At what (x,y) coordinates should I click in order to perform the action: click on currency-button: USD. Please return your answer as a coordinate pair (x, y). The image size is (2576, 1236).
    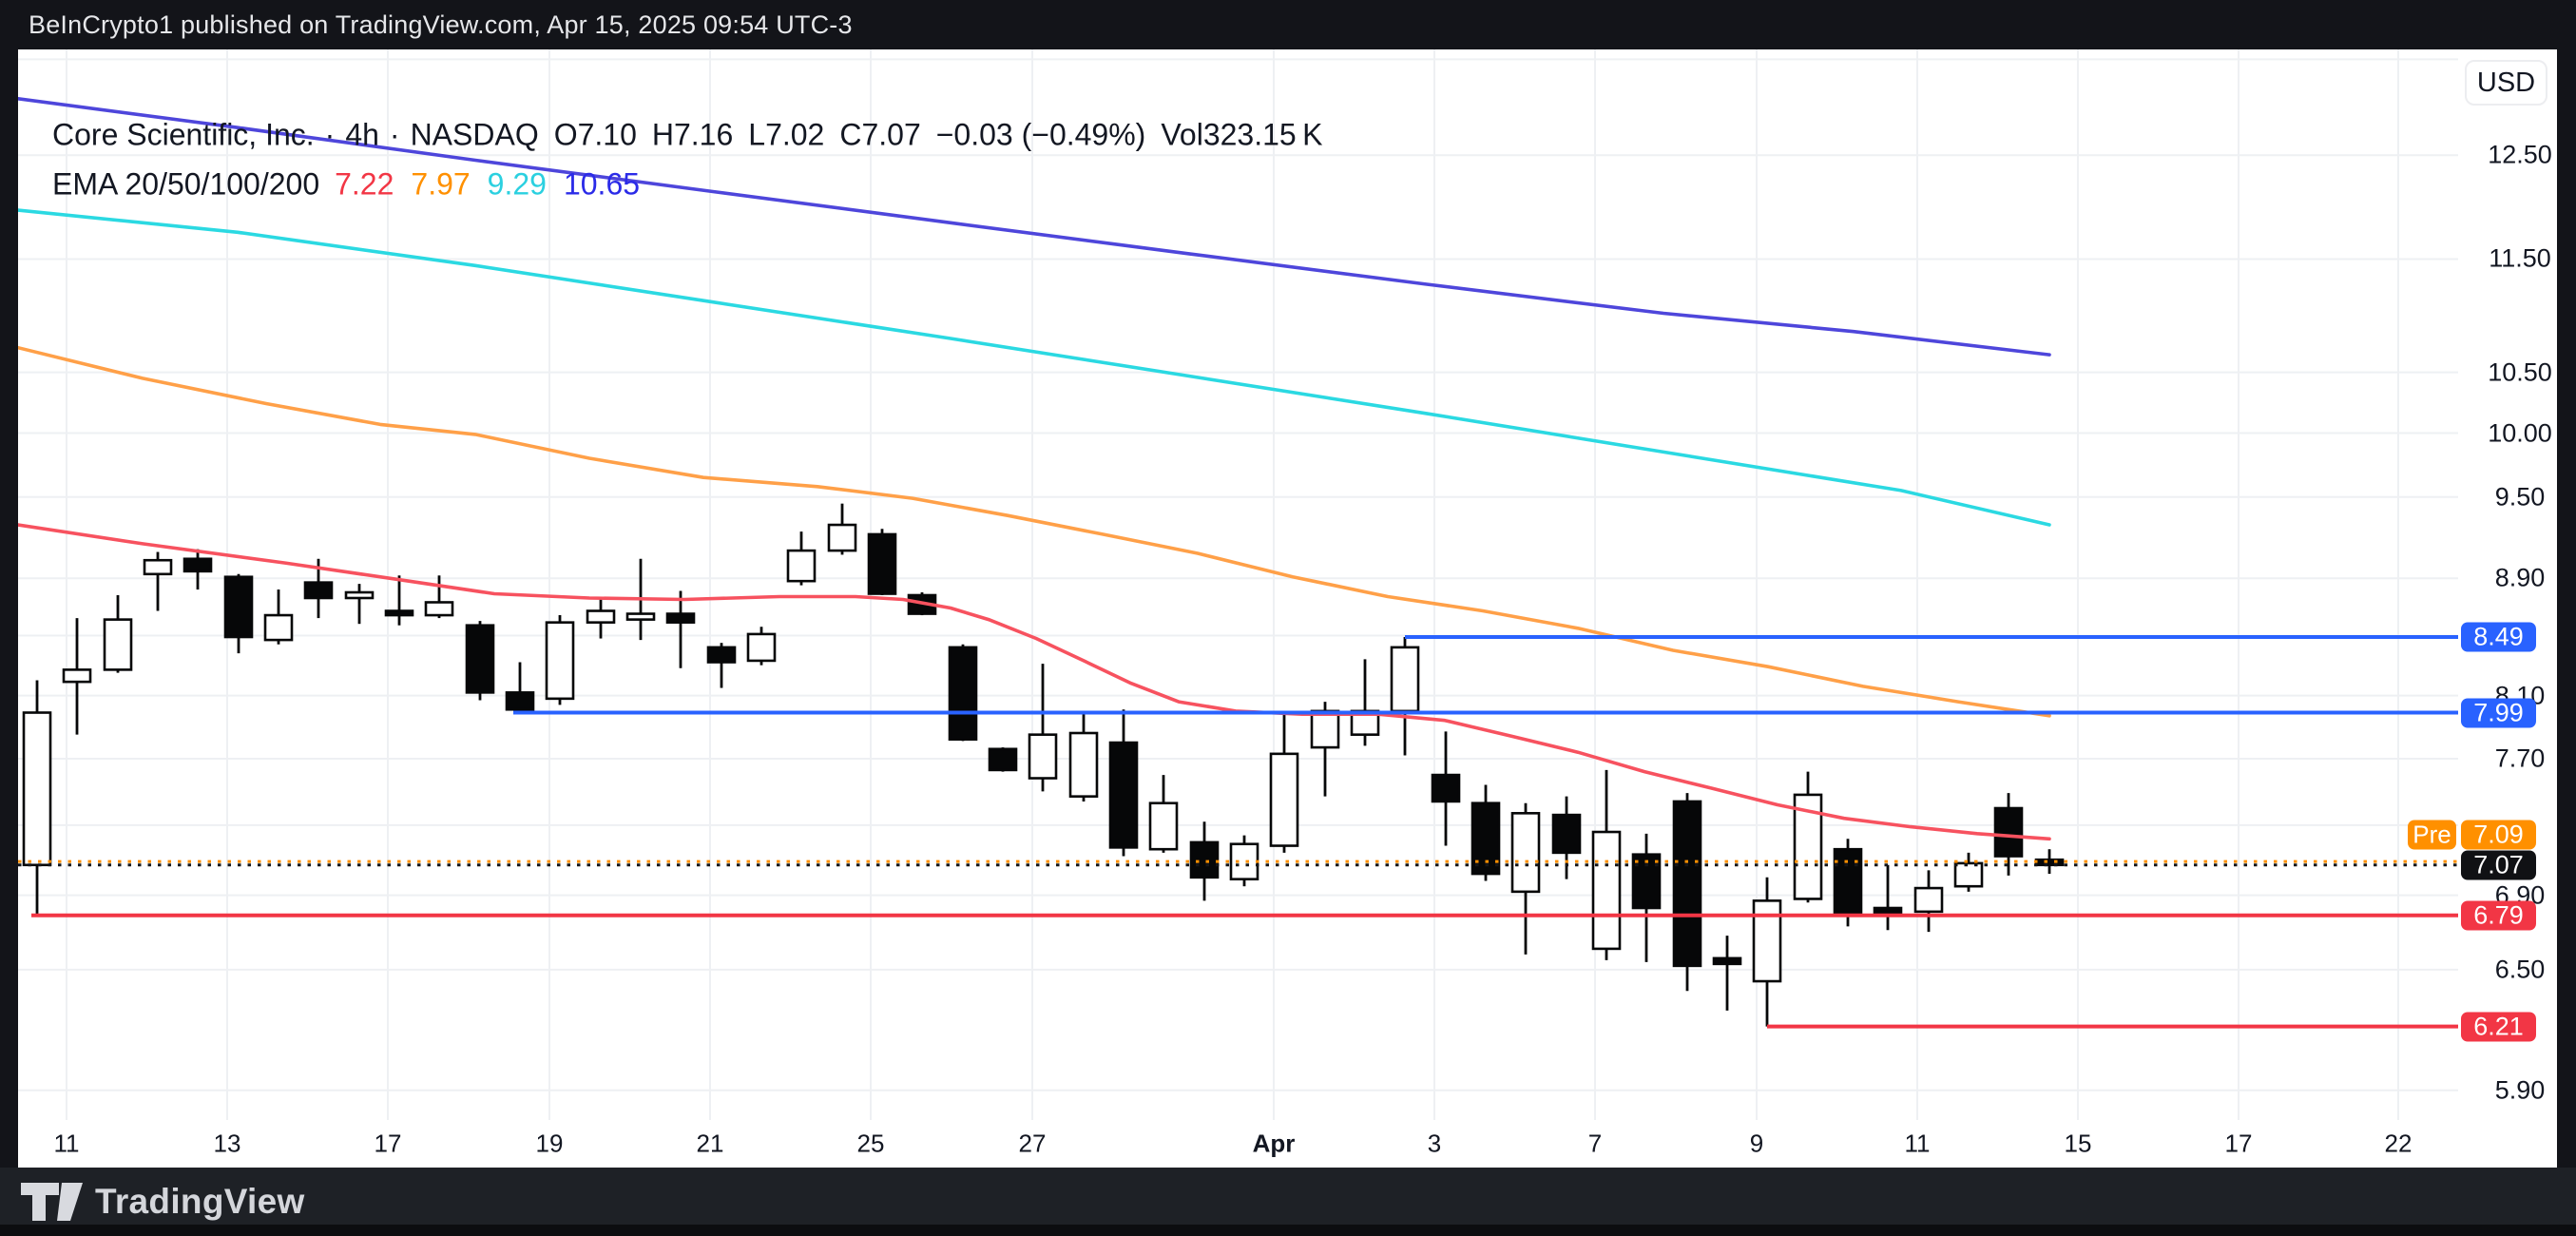
    Looking at the image, I should click on (2506, 83).